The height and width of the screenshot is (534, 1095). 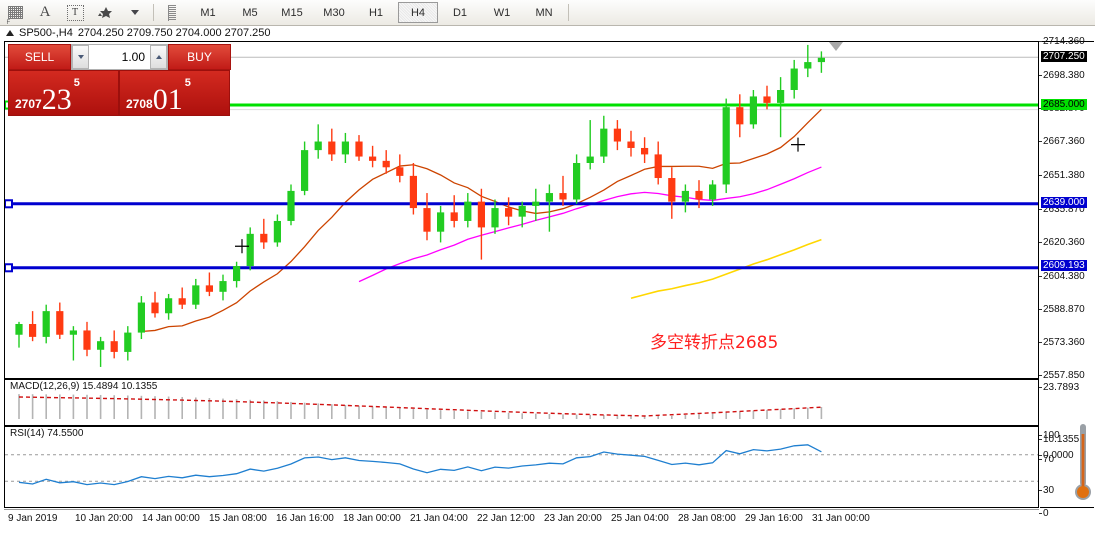 I want to click on rsi-axis-tick: 0, so click(x=1044, y=513).